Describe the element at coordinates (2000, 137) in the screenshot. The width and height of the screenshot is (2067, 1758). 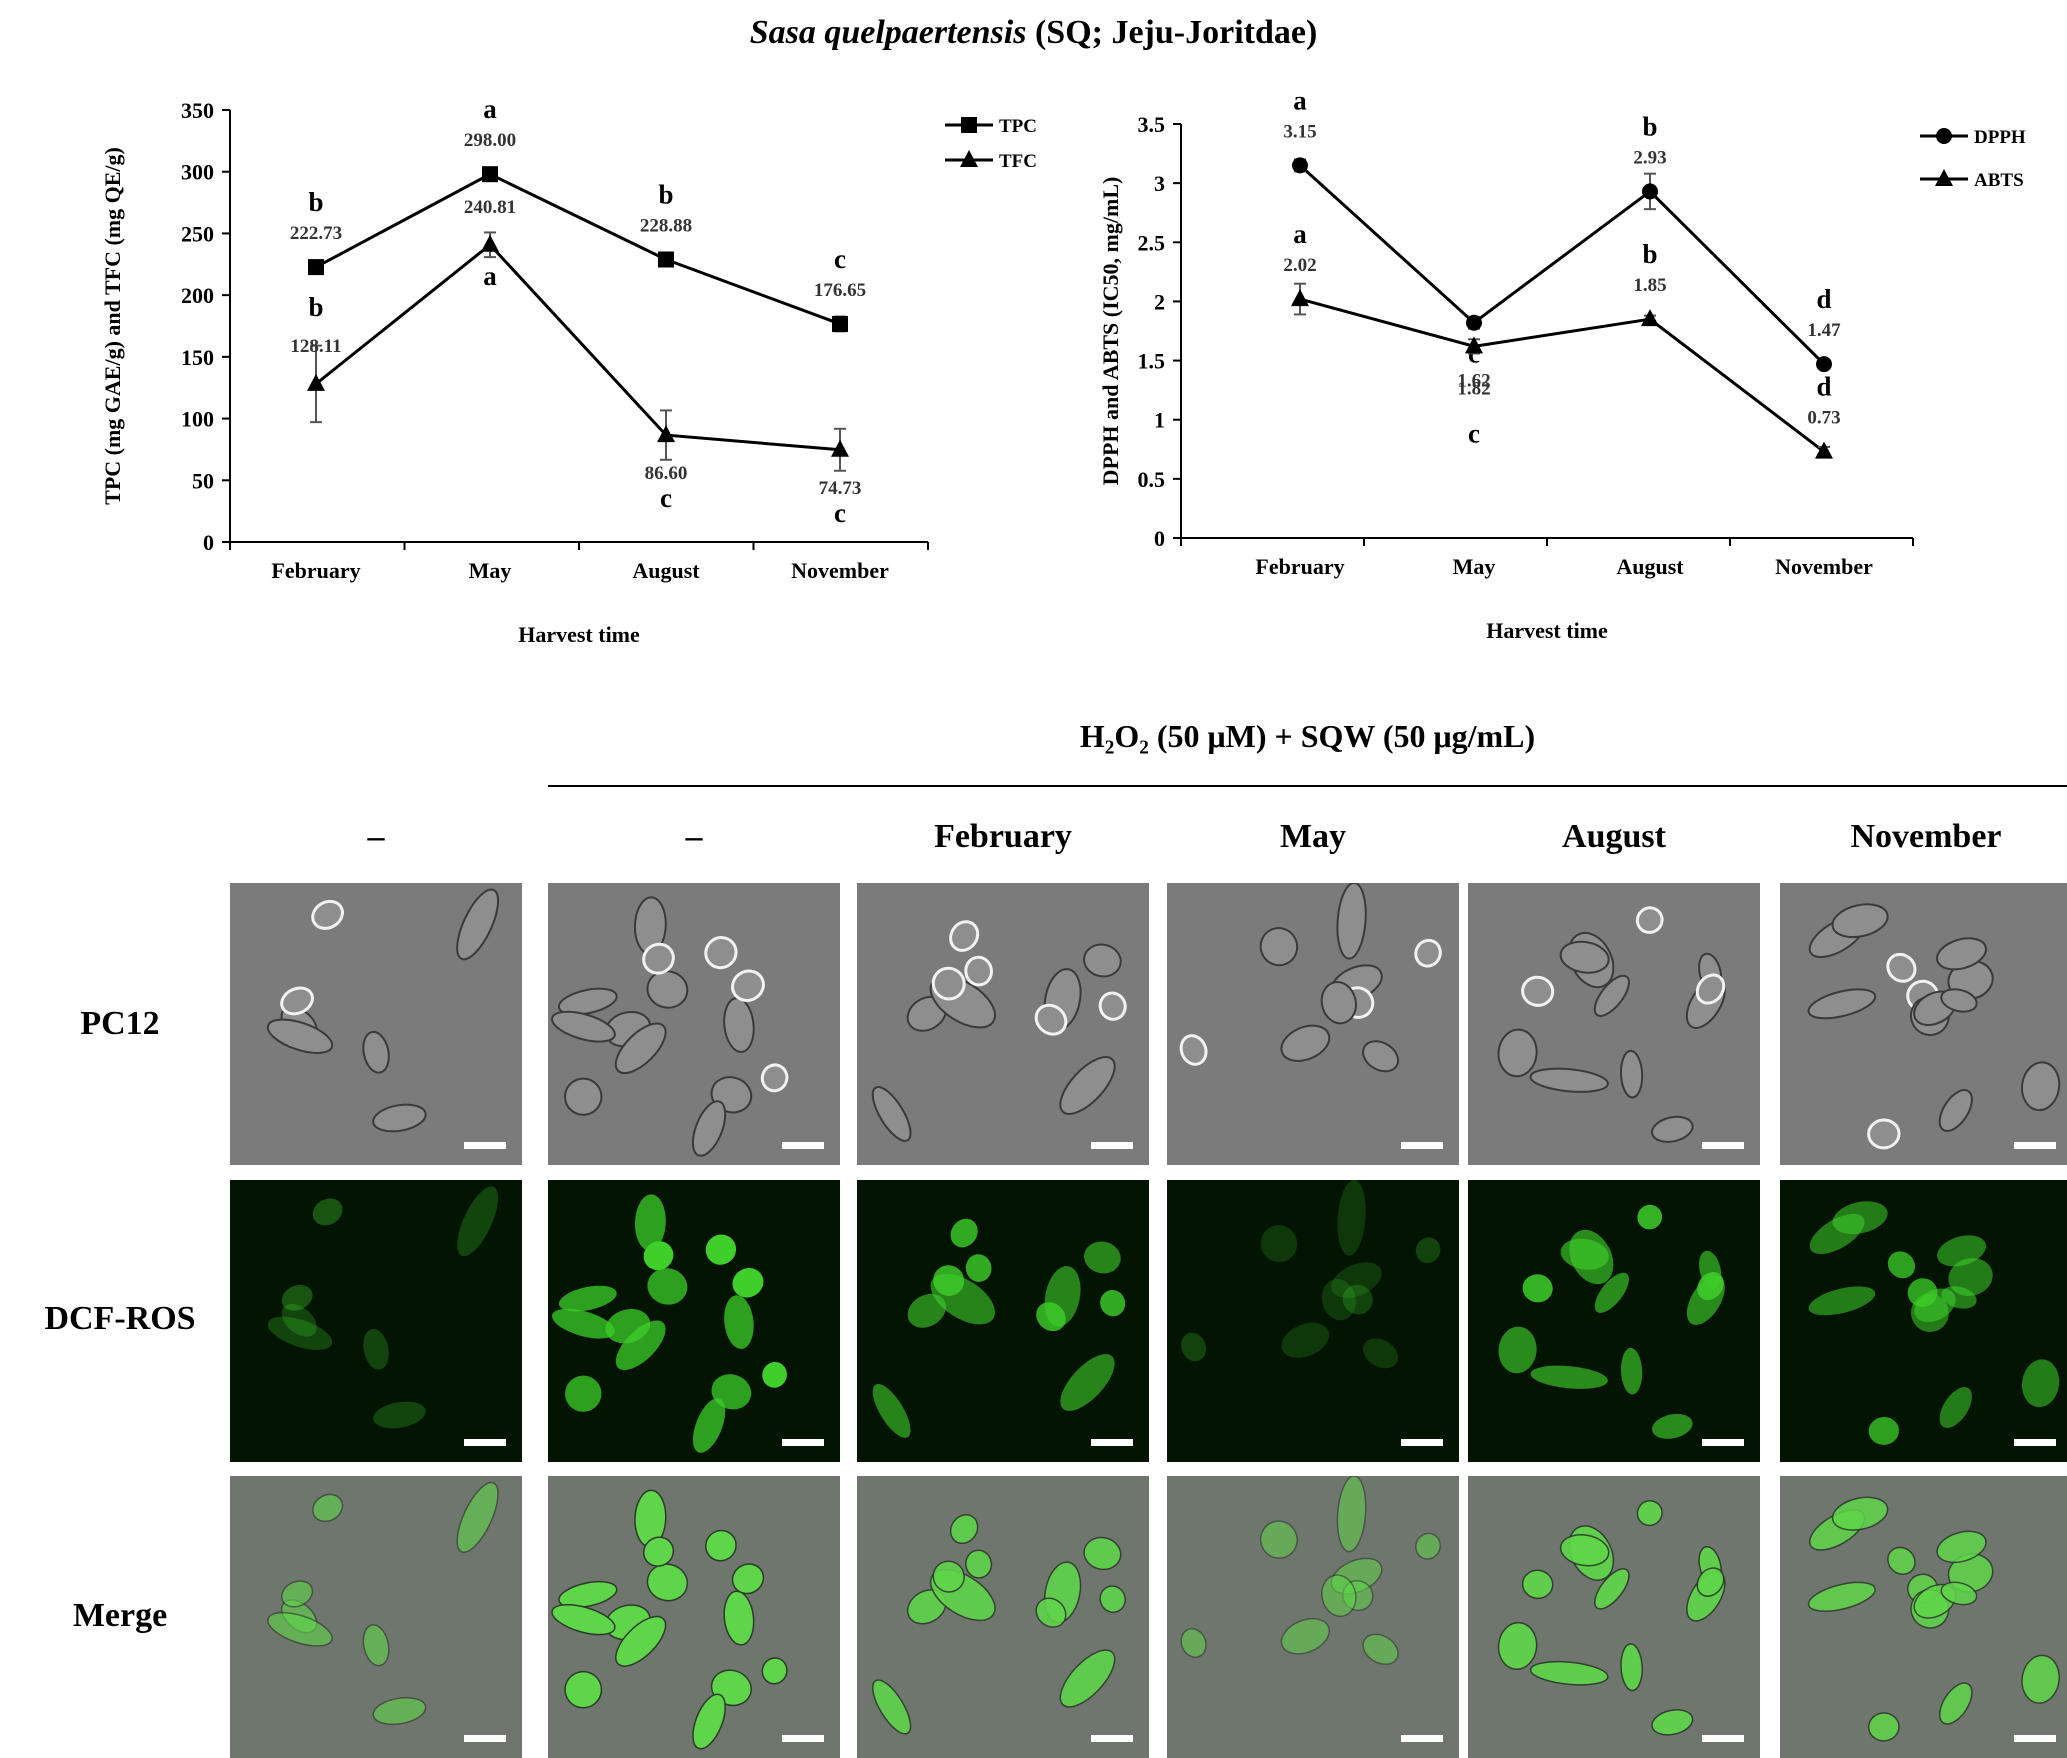
I see `legend-label: DPPH` at that location.